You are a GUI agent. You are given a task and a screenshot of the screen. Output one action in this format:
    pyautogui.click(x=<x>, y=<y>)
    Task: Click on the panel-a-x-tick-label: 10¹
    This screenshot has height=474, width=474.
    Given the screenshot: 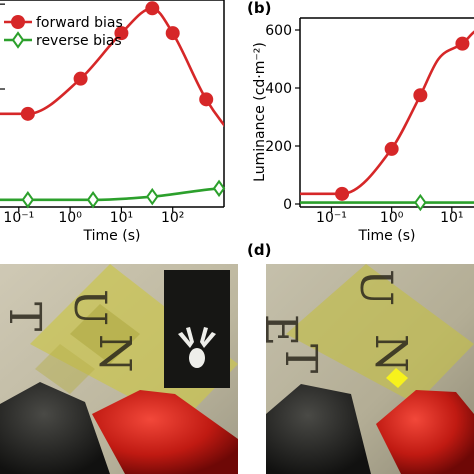 What is the action you would take?
    pyautogui.click(x=121, y=218)
    